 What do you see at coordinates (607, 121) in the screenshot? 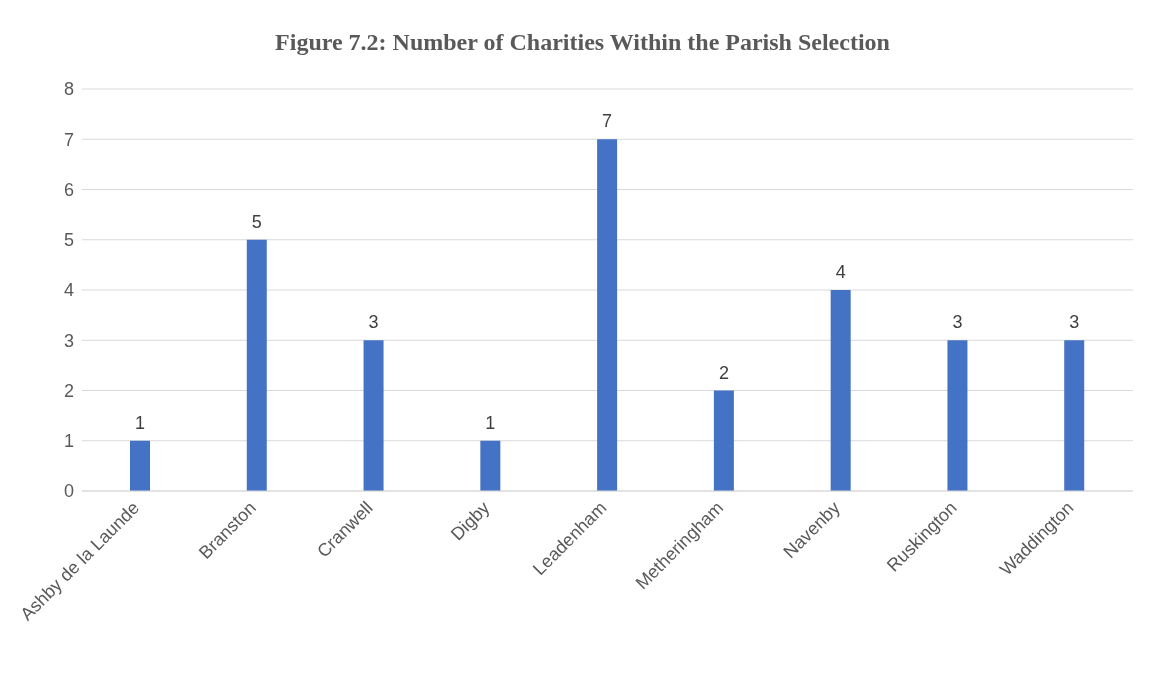
I see `data-label: 7` at bounding box center [607, 121].